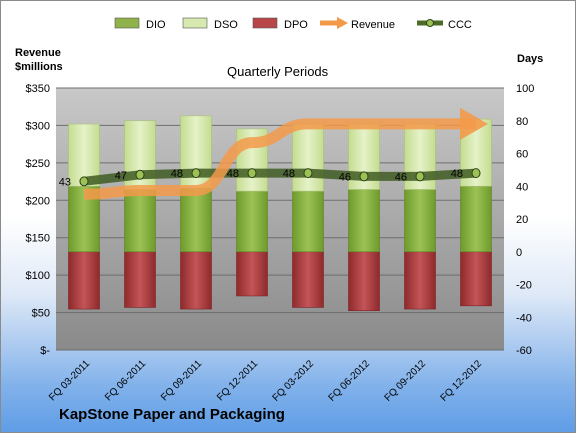 Image resolution: width=576 pixels, height=433 pixels. What do you see at coordinates (462, 381) in the screenshot?
I see `x-tick-label: FQ 12-2012` at bounding box center [462, 381].